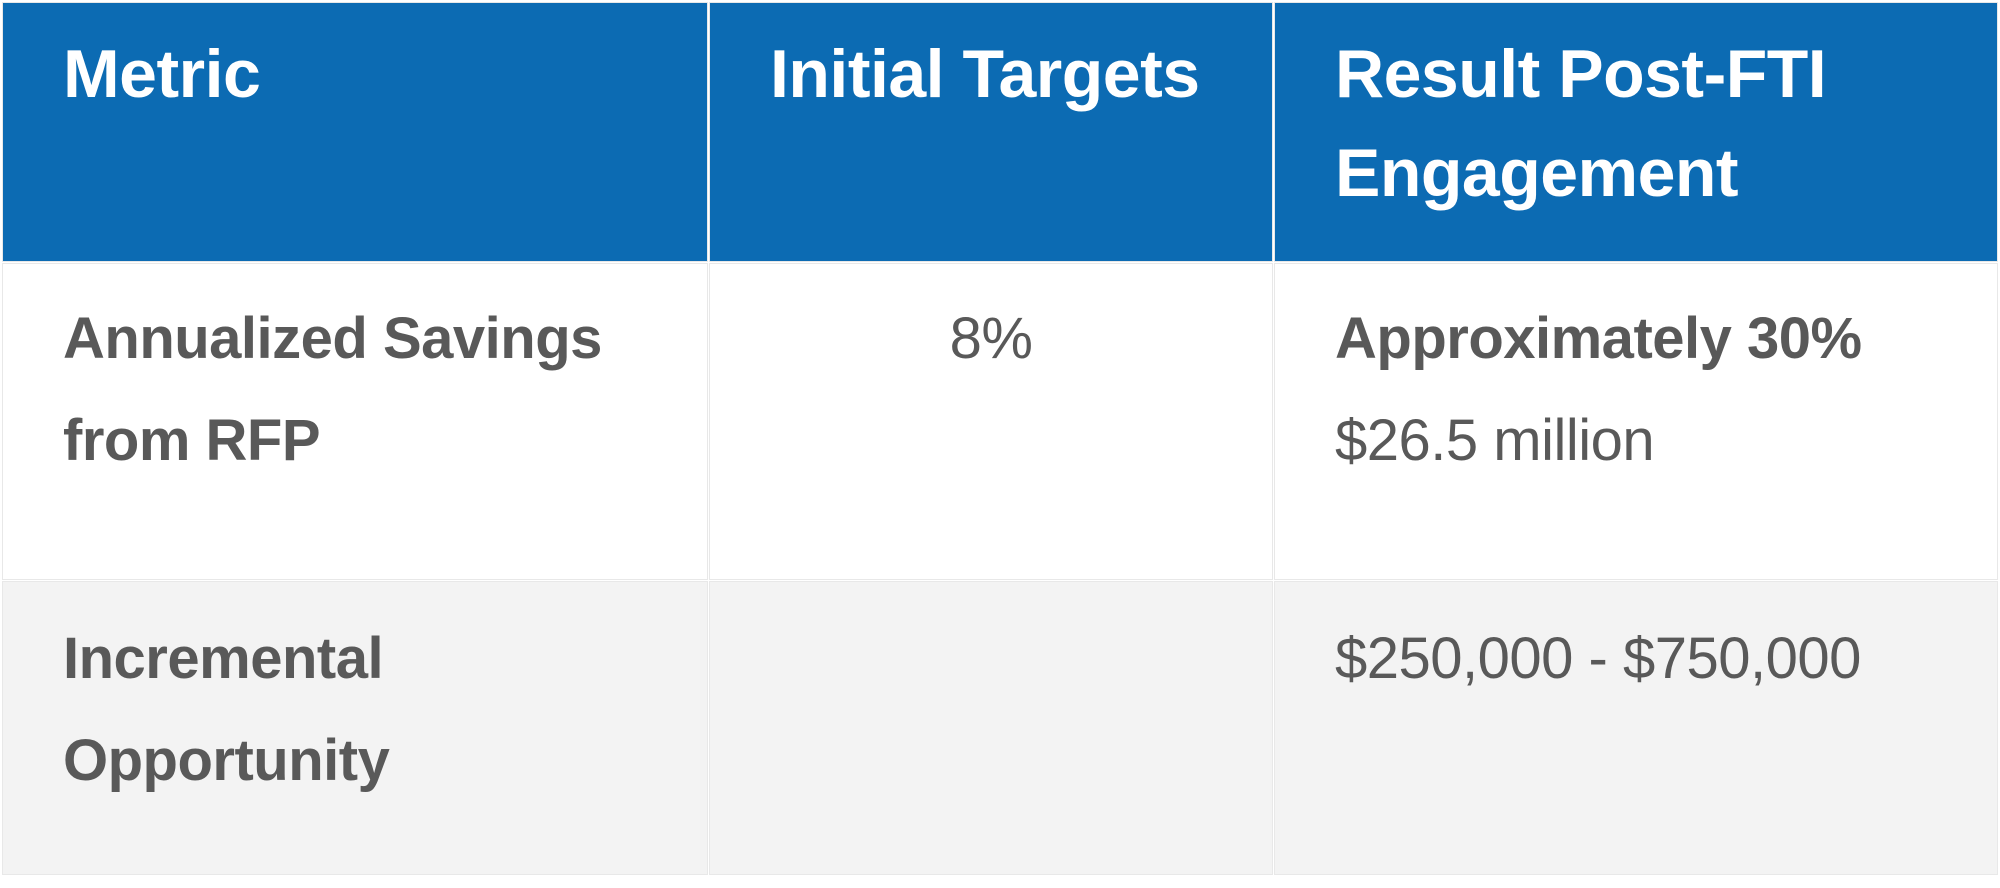  What do you see at coordinates (1598, 338) in the screenshot?
I see `result-primary-text: Approximately 30%` at bounding box center [1598, 338].